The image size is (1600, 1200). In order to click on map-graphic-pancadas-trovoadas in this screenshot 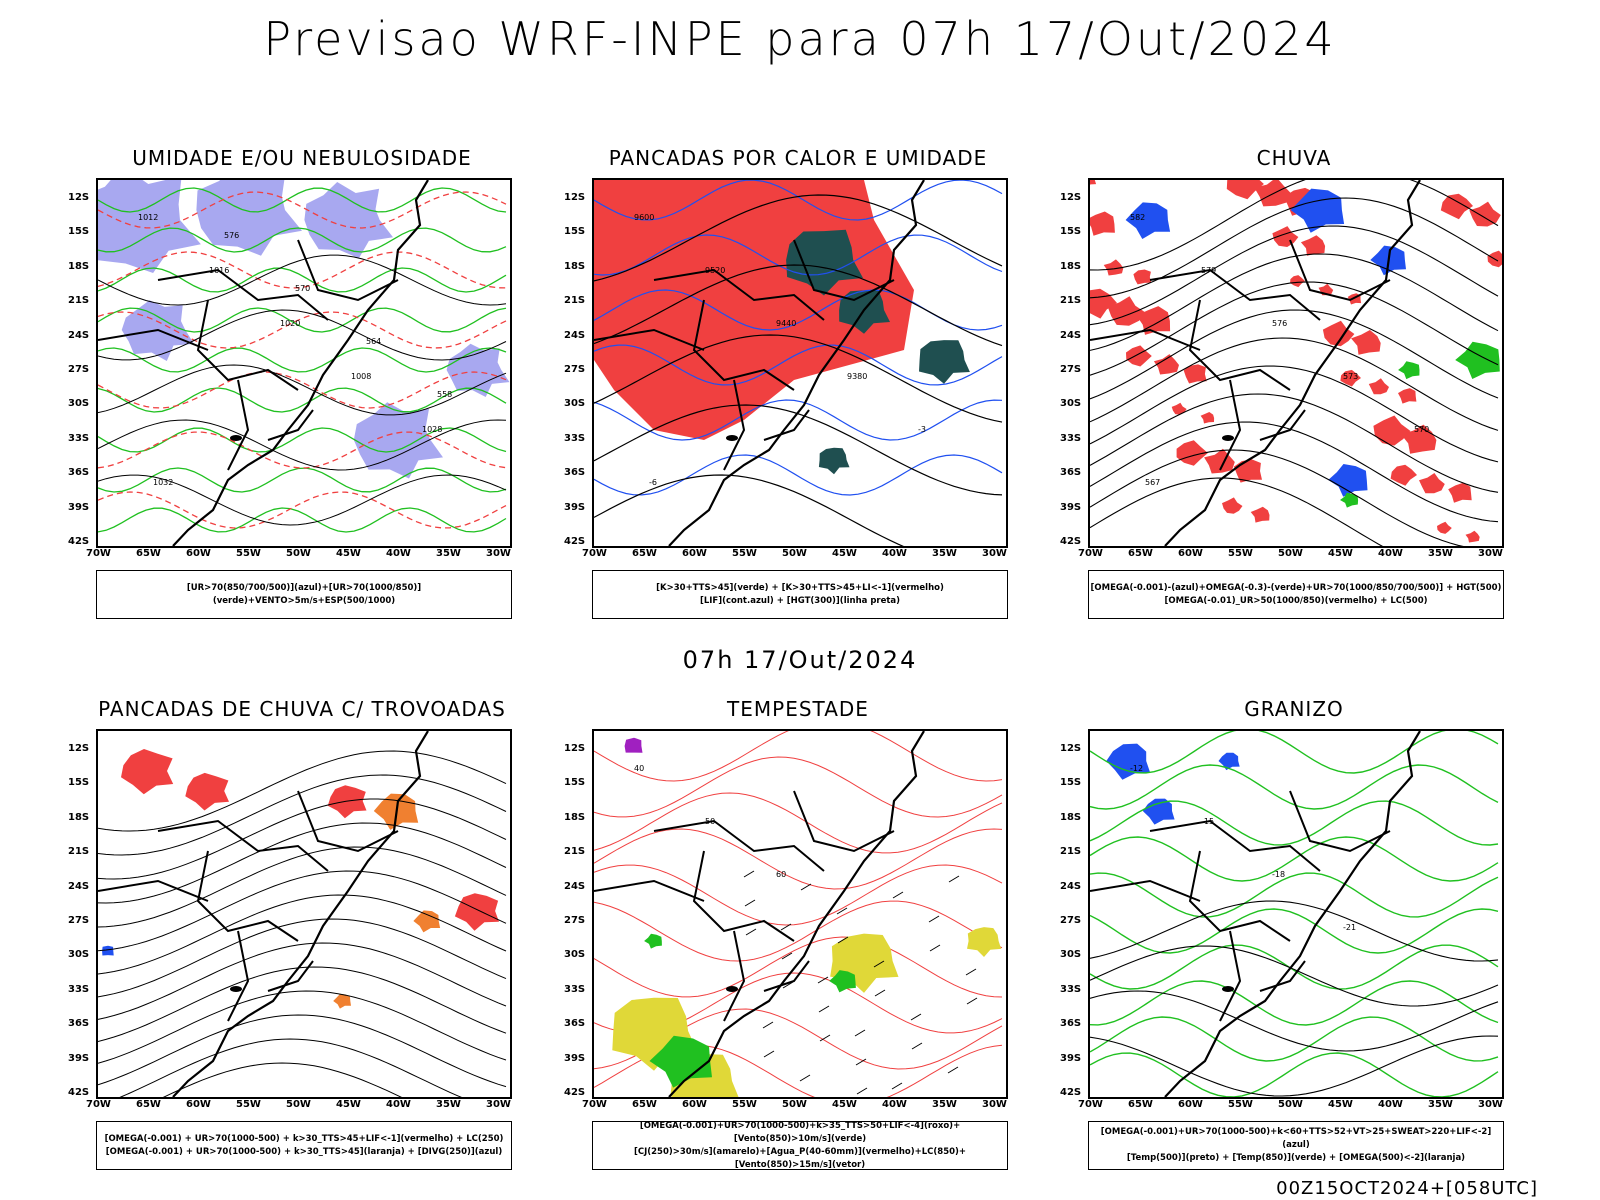, I will do `click(302, 914)`.